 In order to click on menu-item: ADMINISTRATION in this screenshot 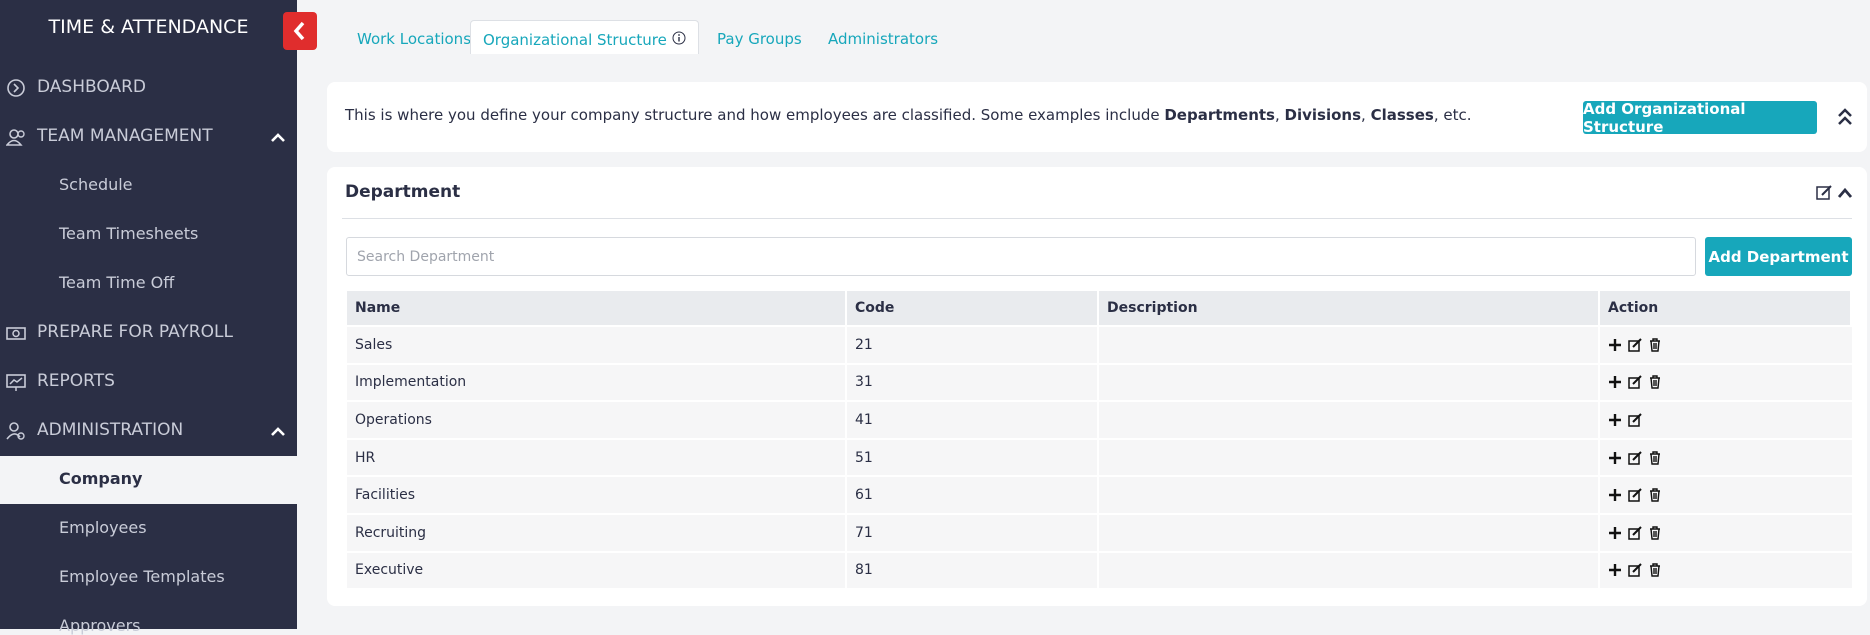, I will do `click(110, 430)`.